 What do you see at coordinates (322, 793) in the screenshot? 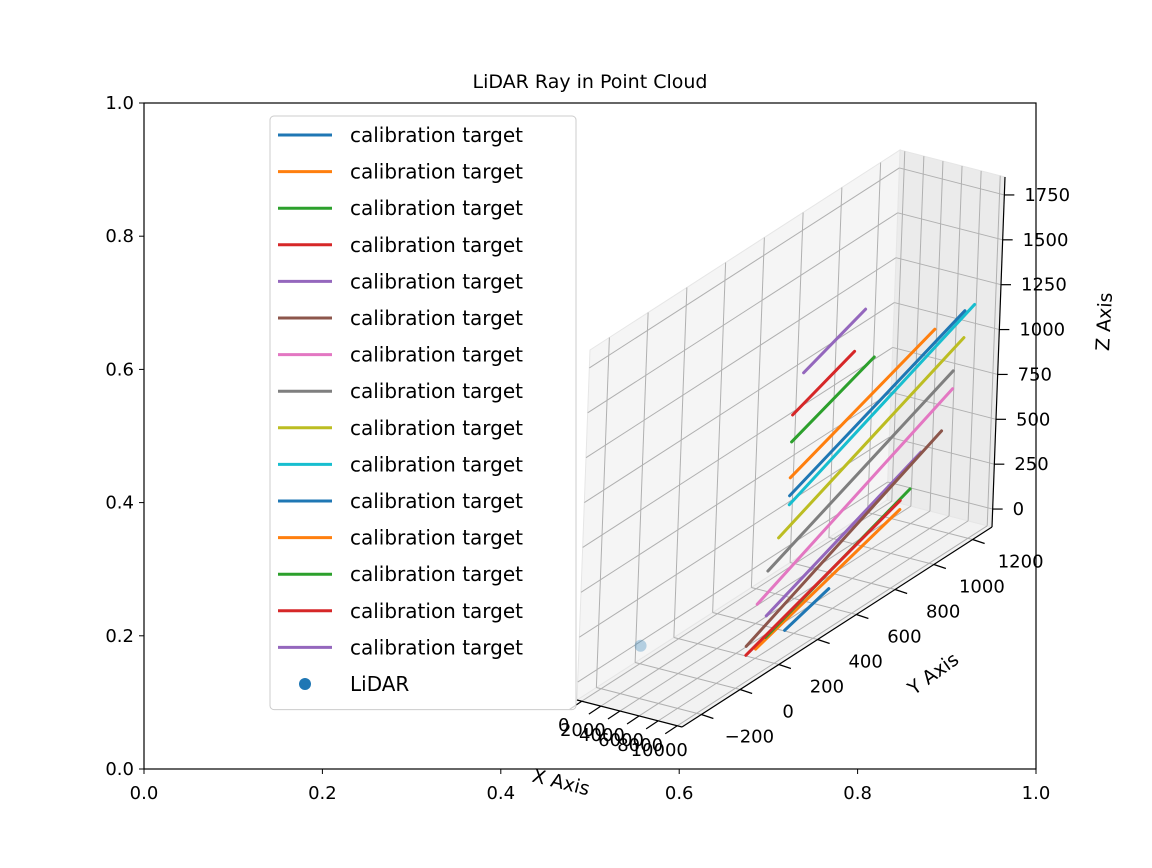
I see `outer-x-tick-label: 0.2` at bounding box center [322, 793].